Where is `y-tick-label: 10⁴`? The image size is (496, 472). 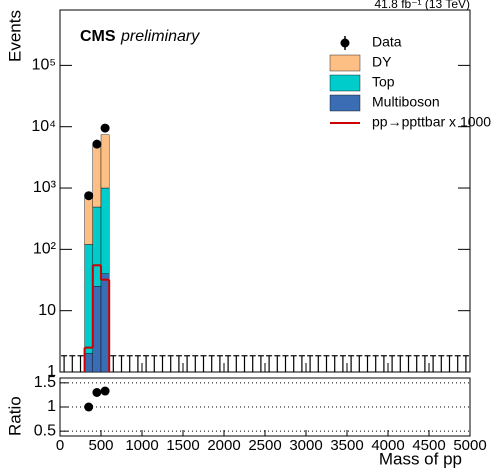 y-tick-label: 10⁴ is located at coordinates (43, 126).